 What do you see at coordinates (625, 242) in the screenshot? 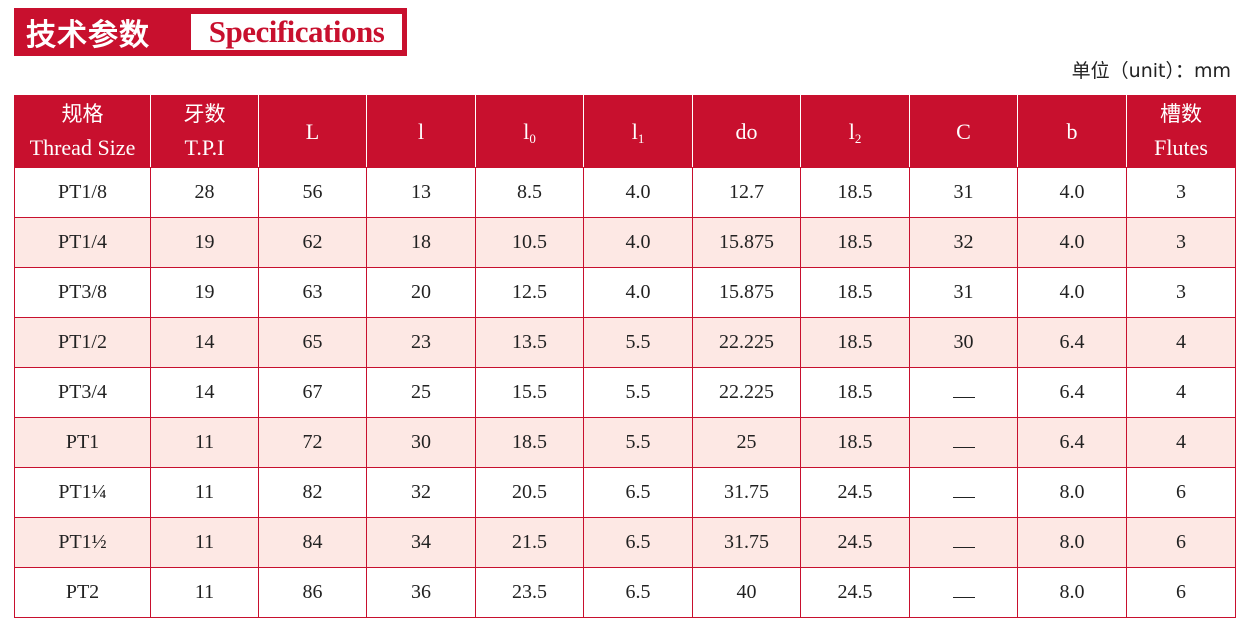
I see `table-row: PT1/4 19 62 18 10.5 4.0 15.875 18.5 32 4.0 3` at bounding box center [625, 242].